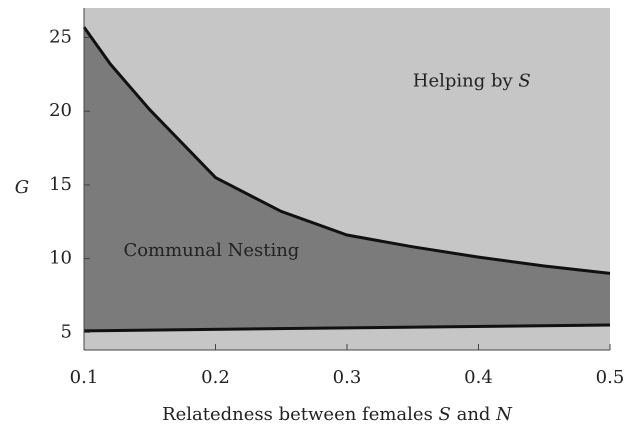  Describe the element at coordinates (60, 184) in the screenshot. I see `y-tick-label: 15` at that location.